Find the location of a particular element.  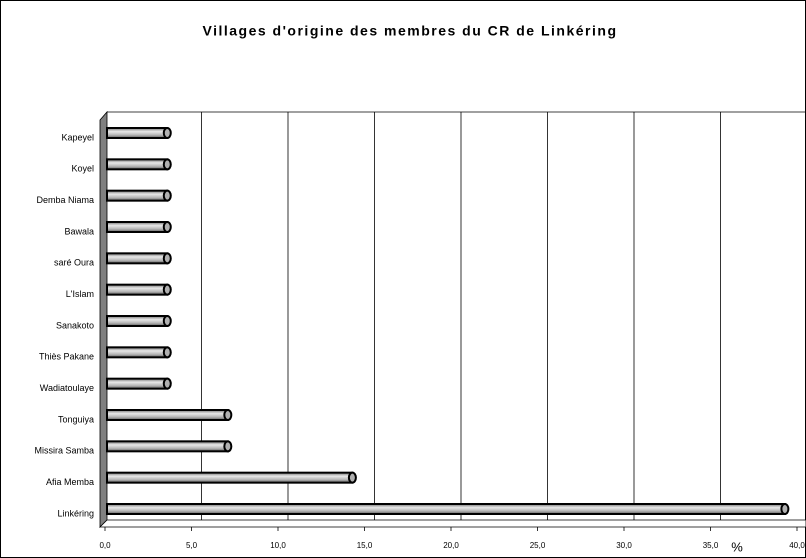

y-tick-label: Bawala is located at coordinates (79, 231).